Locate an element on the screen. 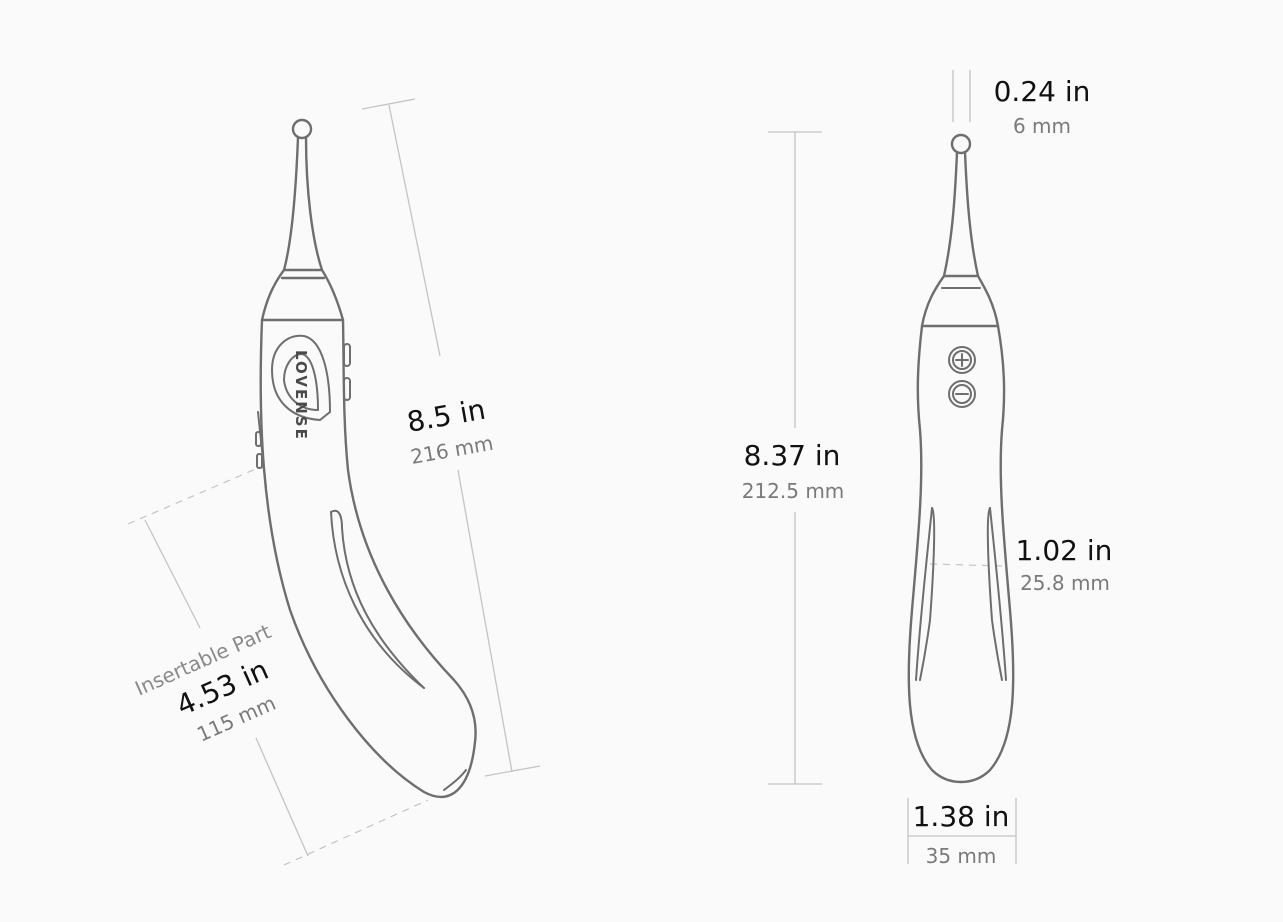 The height and width of the screenshot is (922, 1283). brand-logo: LOVENSE is located at coordinates (301, 395).